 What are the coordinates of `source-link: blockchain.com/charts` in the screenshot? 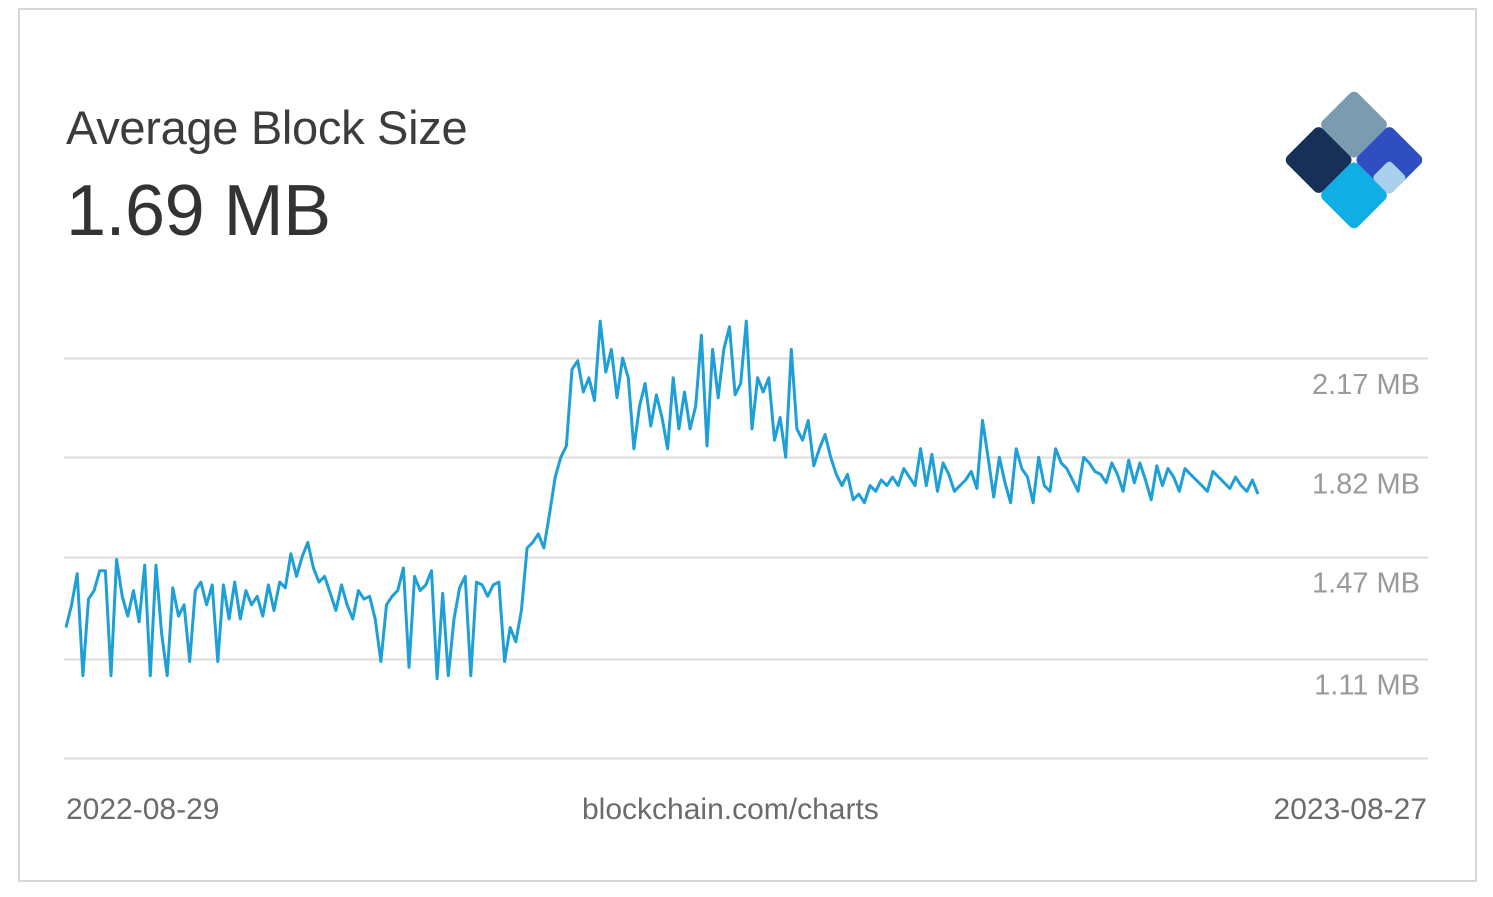 It's located at (730, 809).